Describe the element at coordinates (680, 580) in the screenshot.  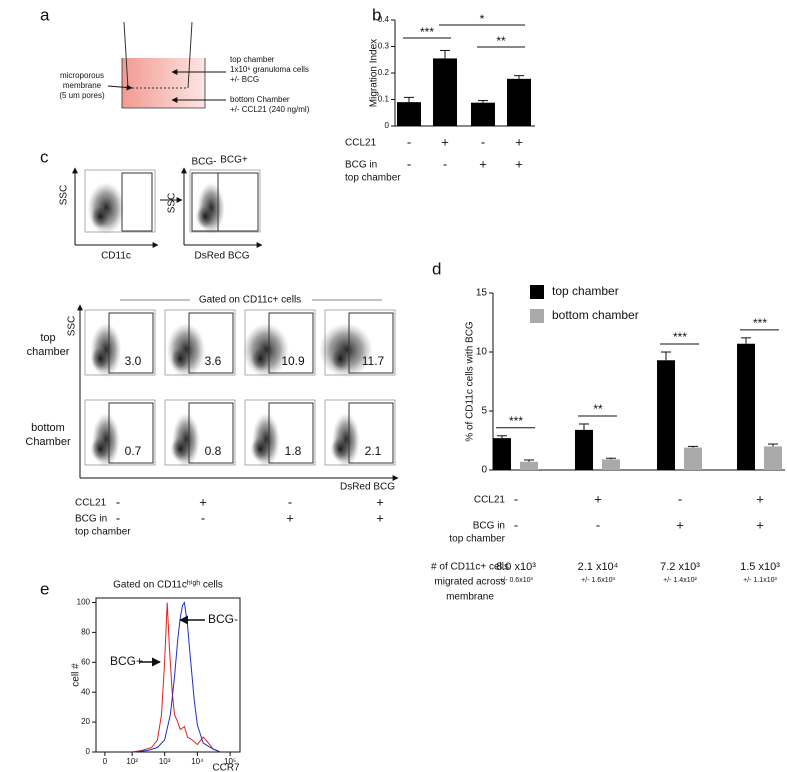
I see `count-spread: +/- 1.4x10²` at that location.